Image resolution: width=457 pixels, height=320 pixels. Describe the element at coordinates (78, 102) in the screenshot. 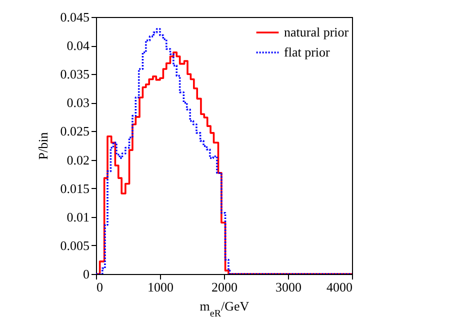

I see `y-tick-label: 0.03` at that location.